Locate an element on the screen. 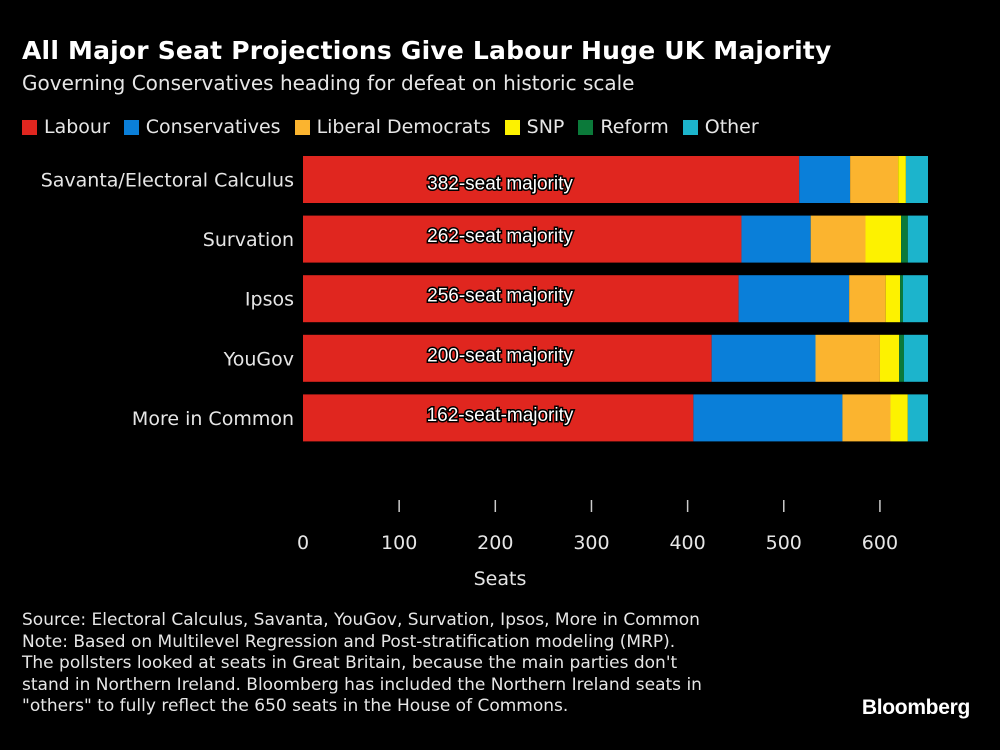 The height and width of the screenshot is (750, 1000). legend-label: Reform is located at coordinates (634, 127).